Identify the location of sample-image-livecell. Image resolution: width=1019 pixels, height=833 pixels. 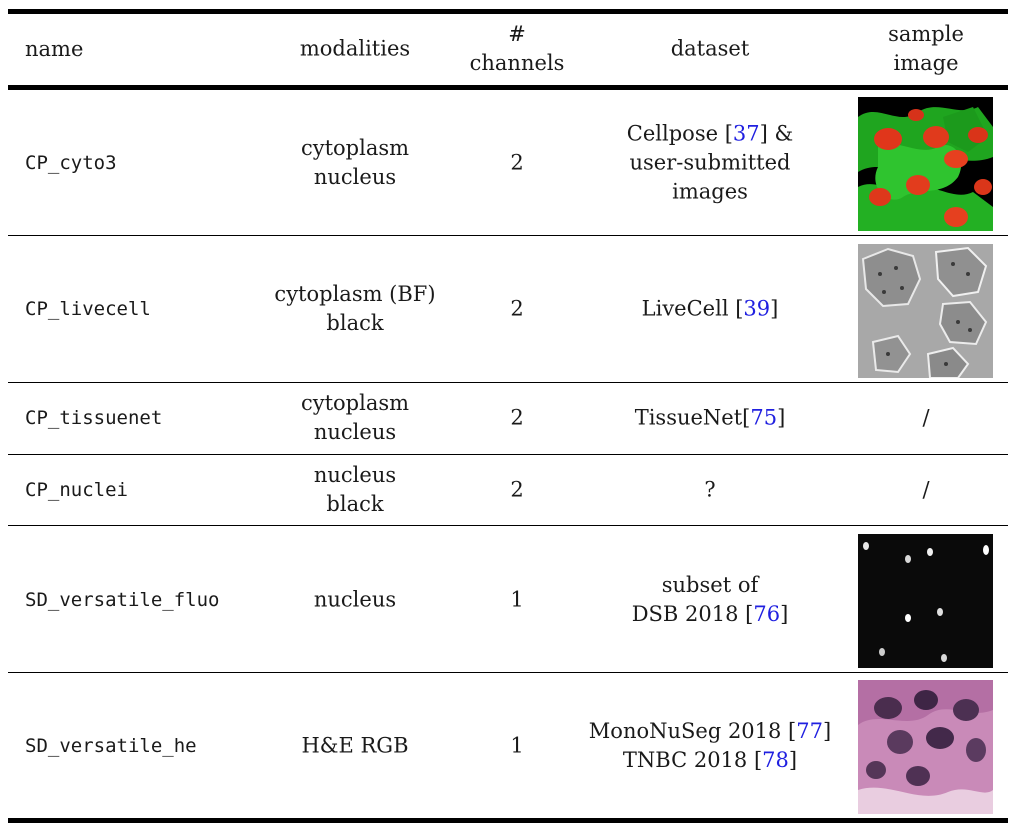
(925, 311).